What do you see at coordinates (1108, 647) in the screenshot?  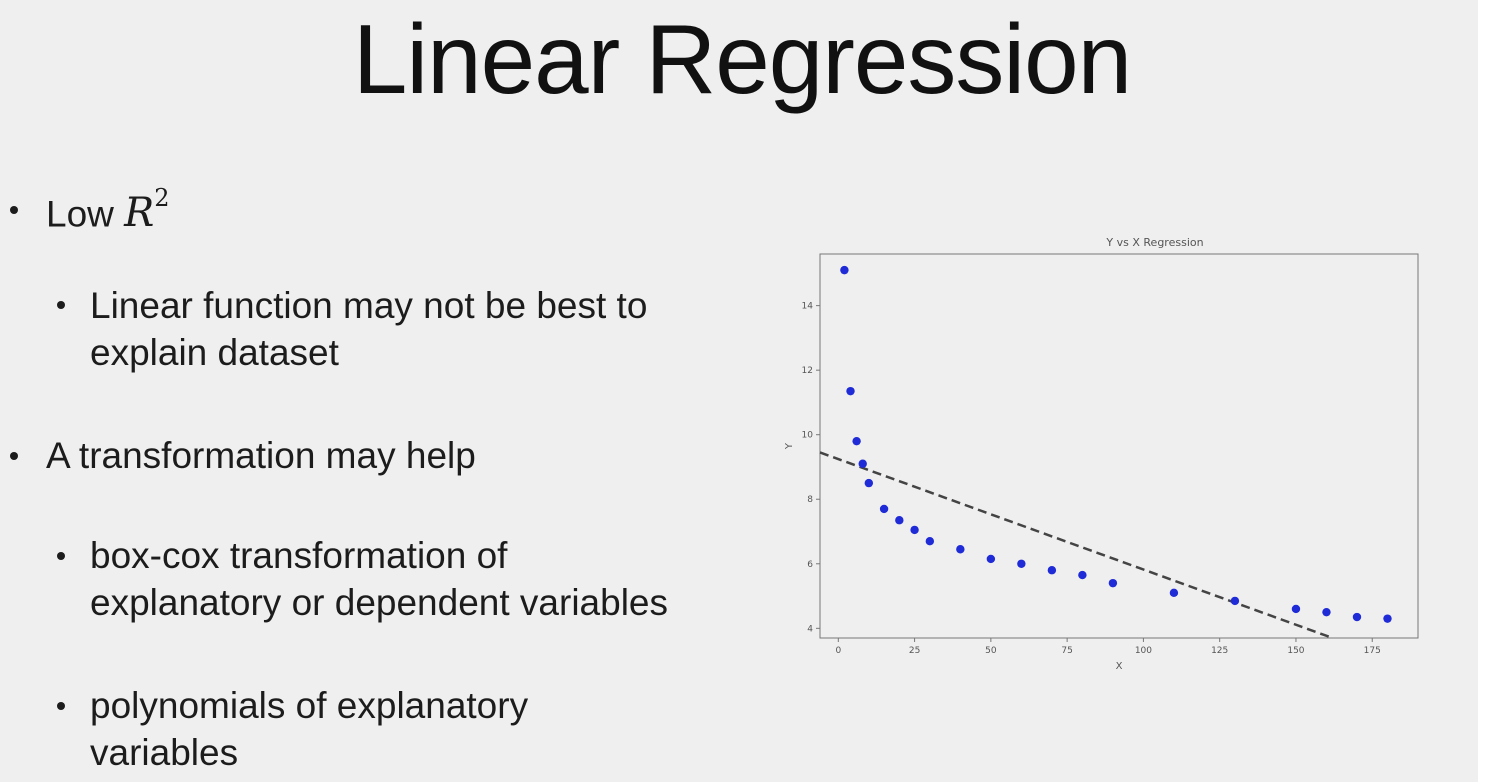 I see `x-axis: 0 25 50 75 100 125 150 175` at bounding box center [1108, 647].